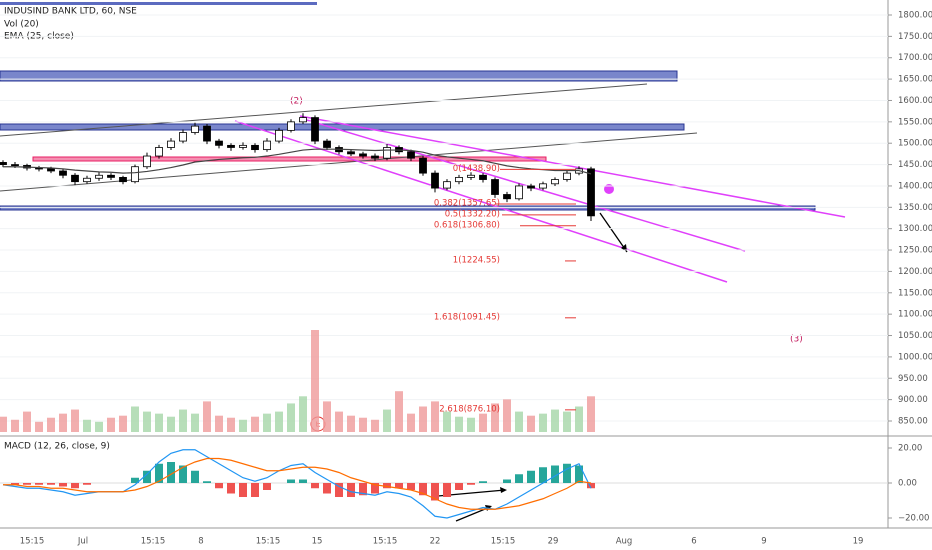  I want to click on y-tick-label: 1050.00, so click(915, 336).